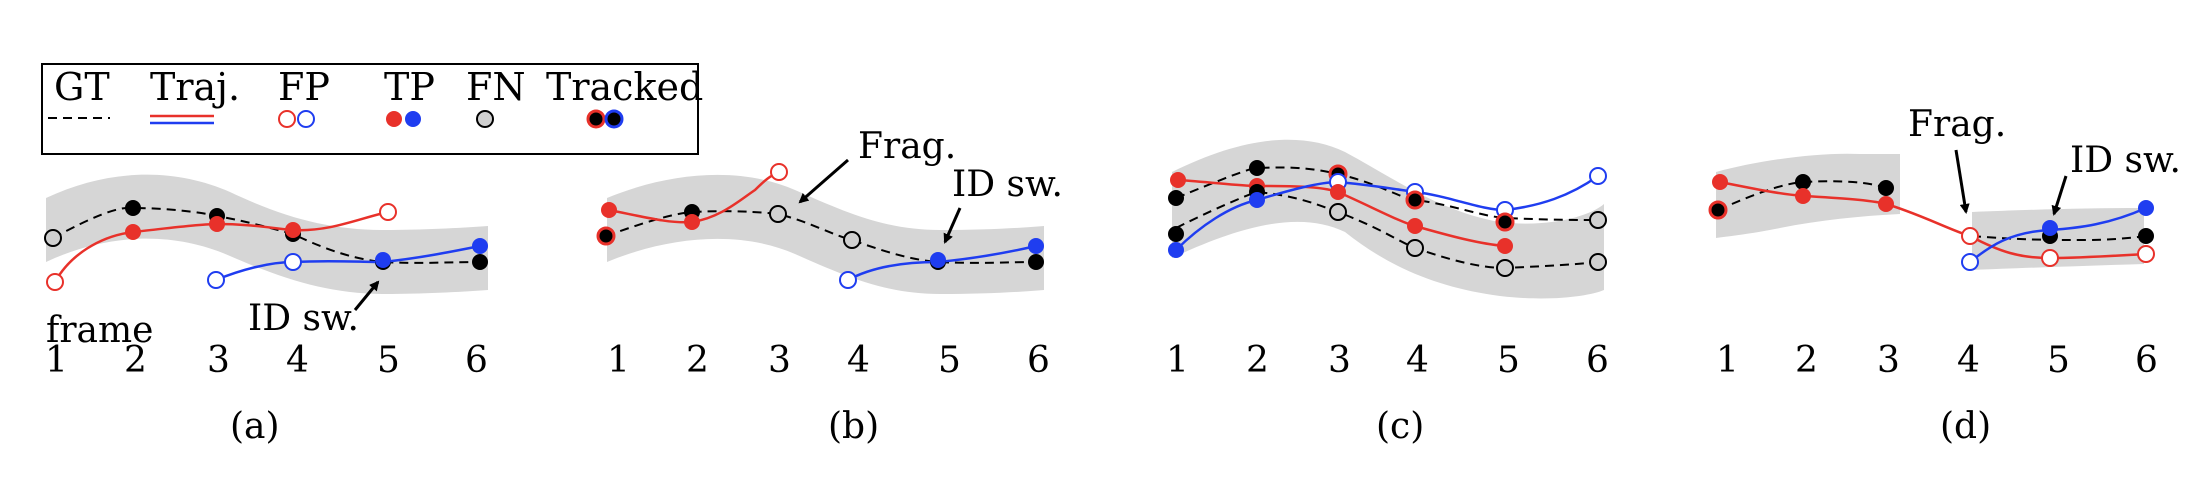  I want to click on legend-tracked-blue-marker, so click(614, 119).